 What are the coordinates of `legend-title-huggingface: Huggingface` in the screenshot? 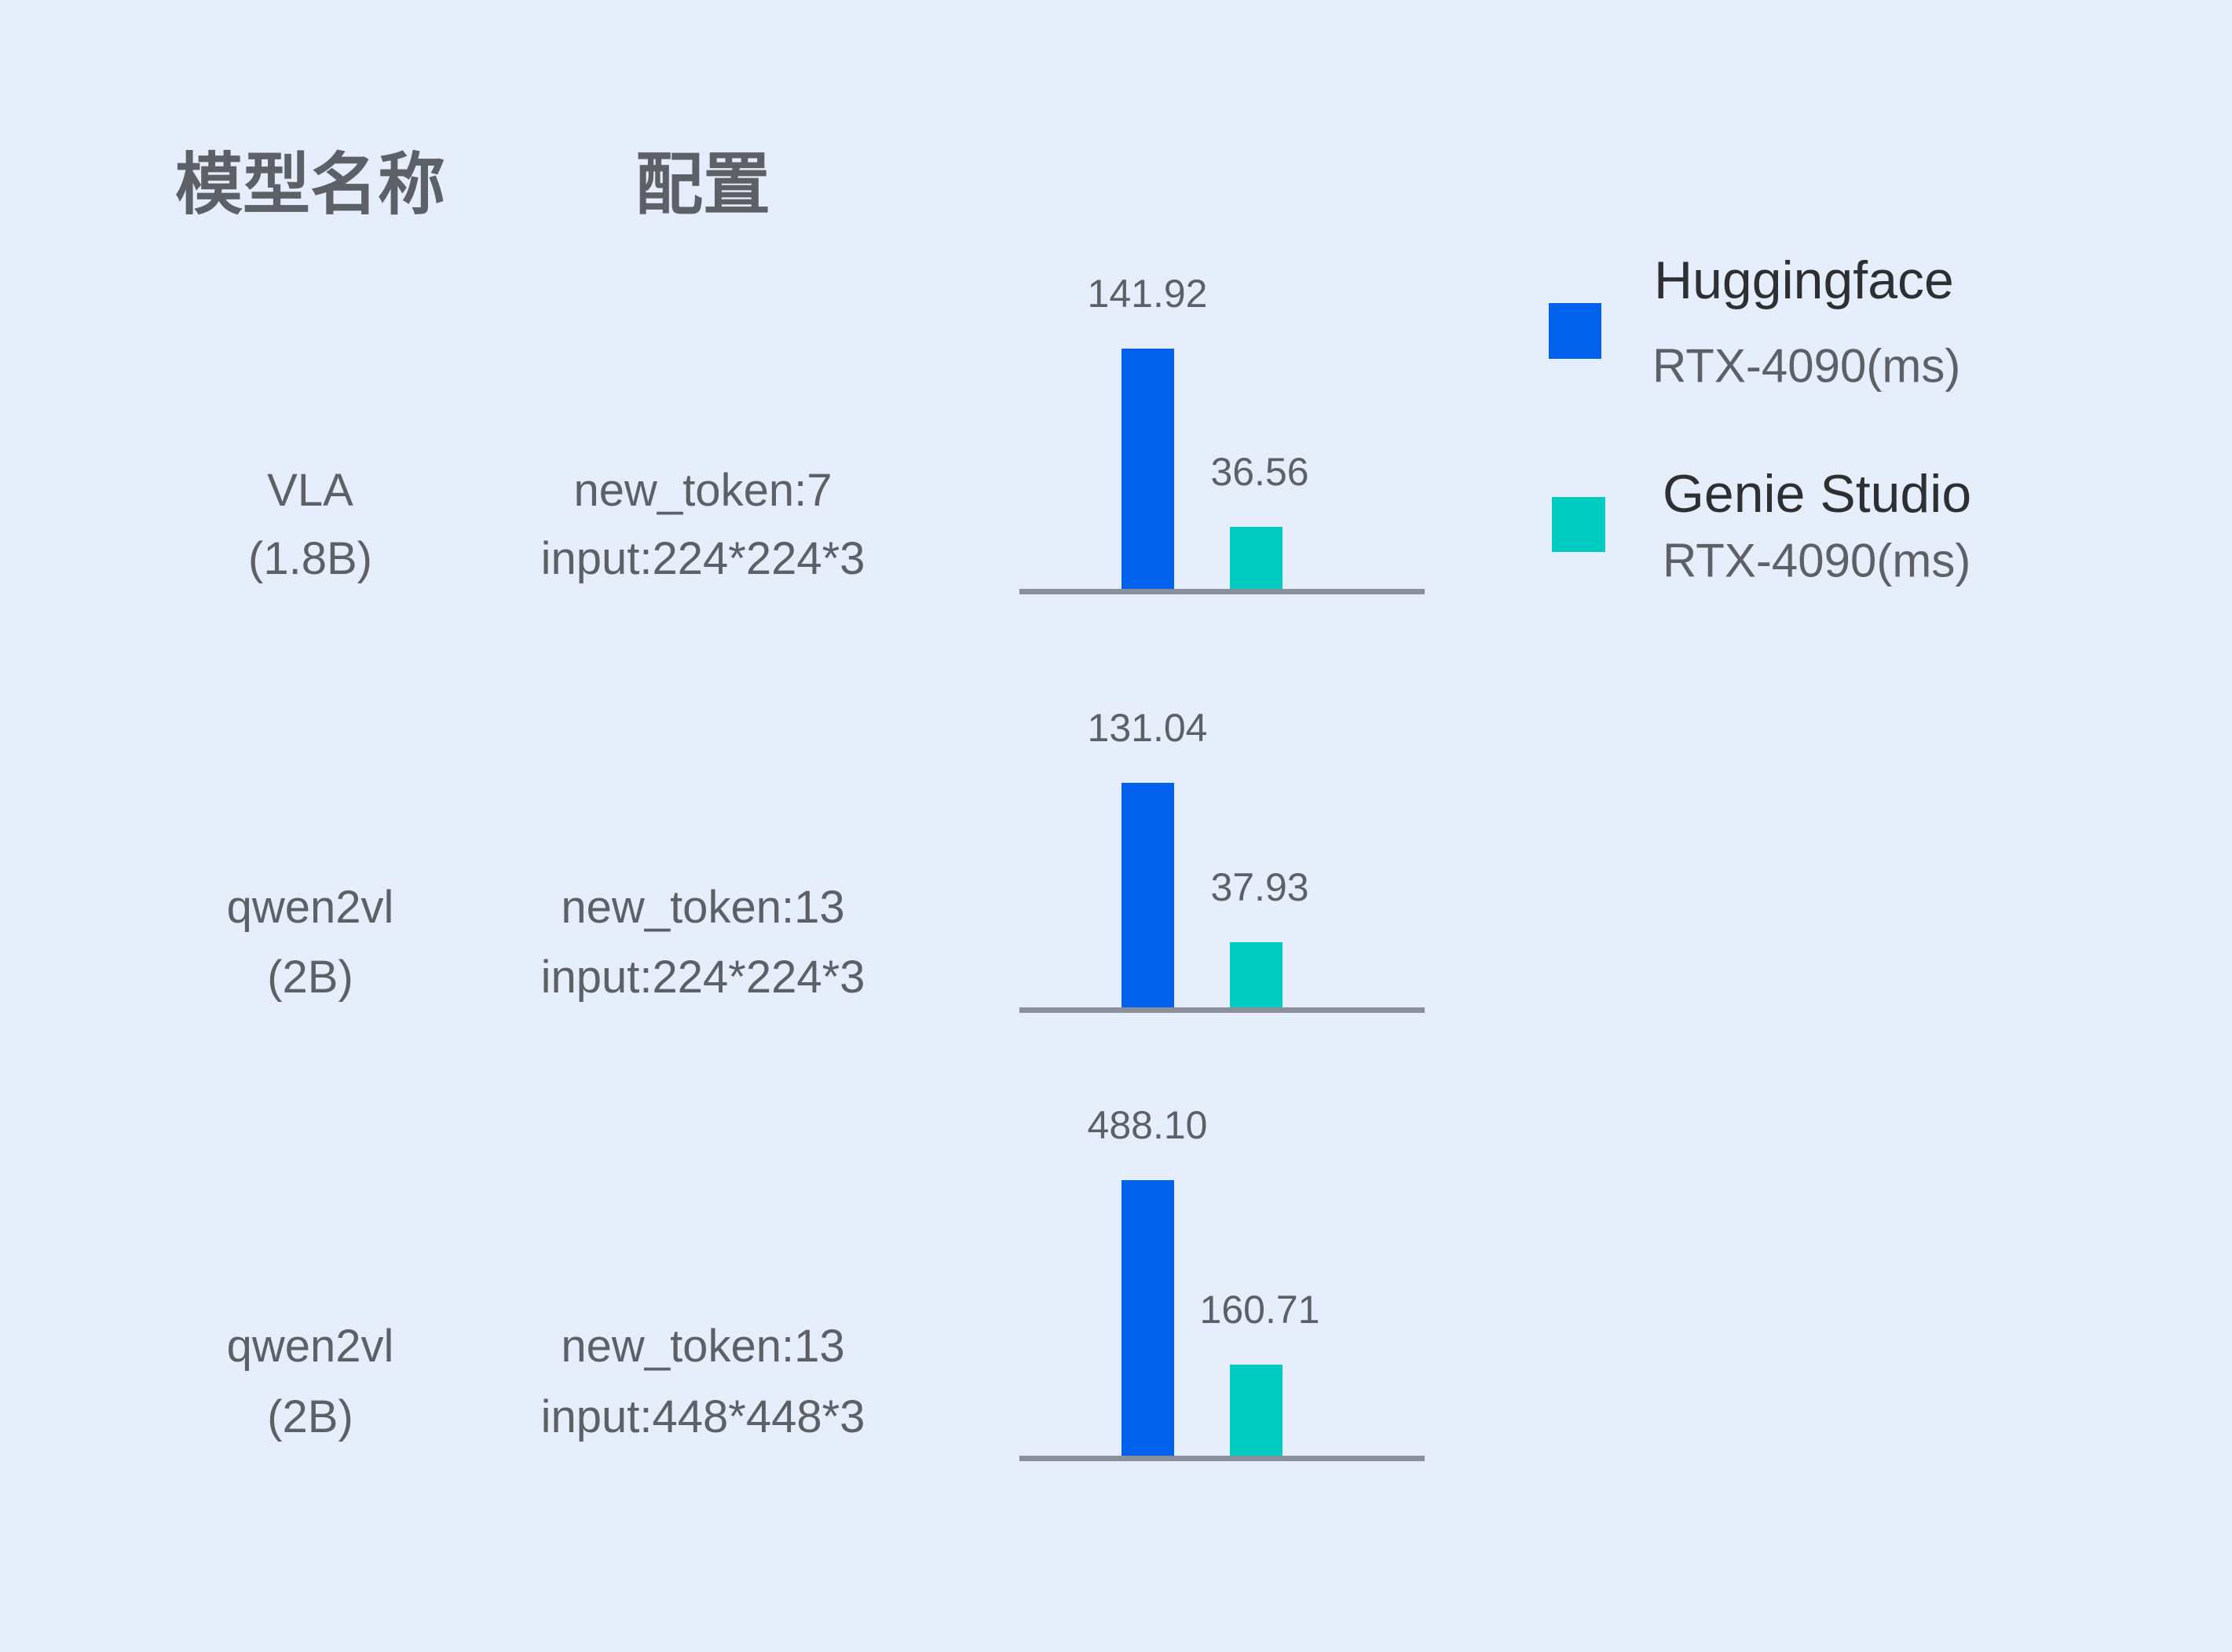 It's located at (1804, 280).